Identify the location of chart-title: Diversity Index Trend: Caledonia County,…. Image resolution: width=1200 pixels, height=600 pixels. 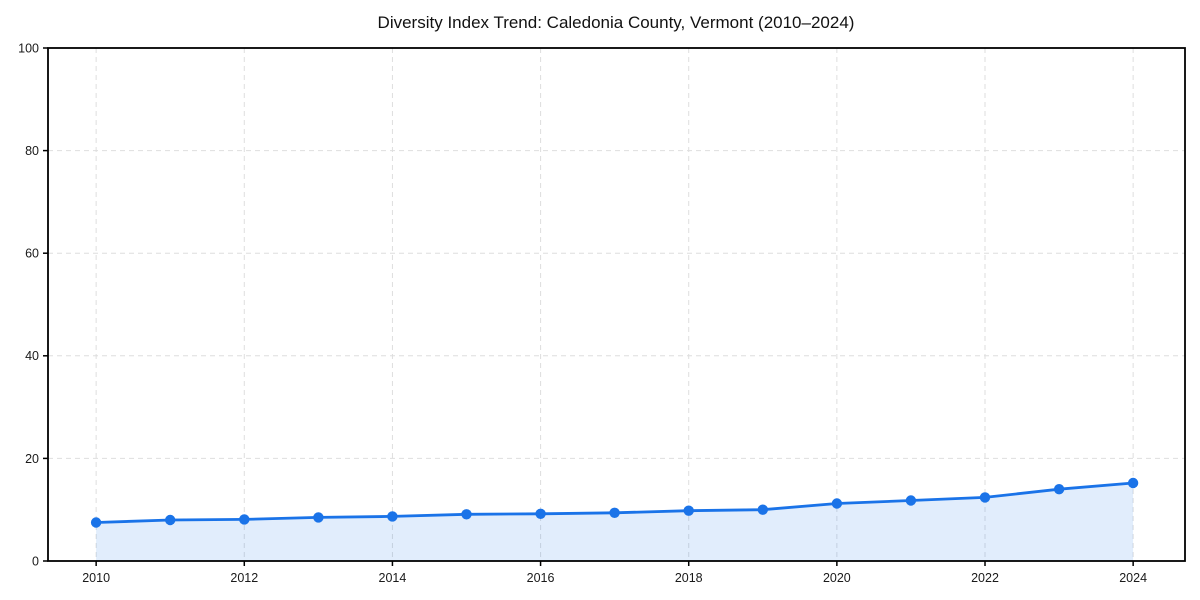
(616, 22).